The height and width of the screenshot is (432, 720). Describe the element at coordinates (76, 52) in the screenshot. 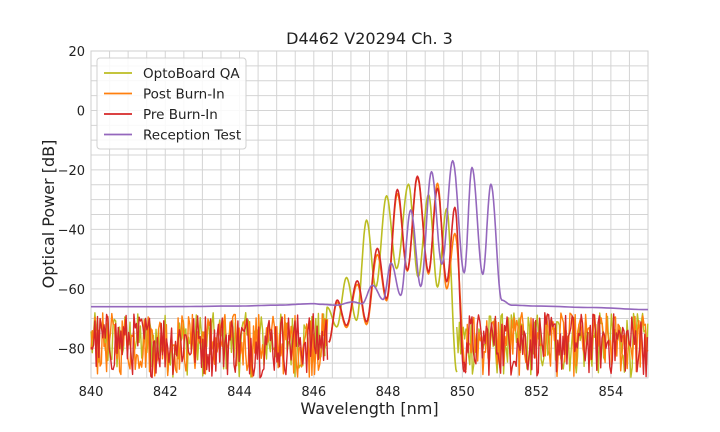

I see `y-tick-label: 20` at that location.